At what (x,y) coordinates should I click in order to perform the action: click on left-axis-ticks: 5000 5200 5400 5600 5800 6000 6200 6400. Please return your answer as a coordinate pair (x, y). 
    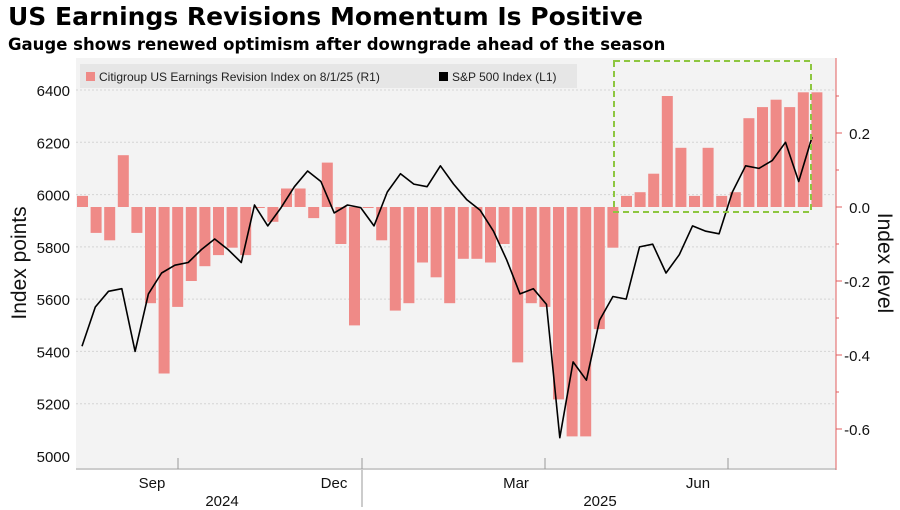
    Looking at the image, I should click on (53, 274).